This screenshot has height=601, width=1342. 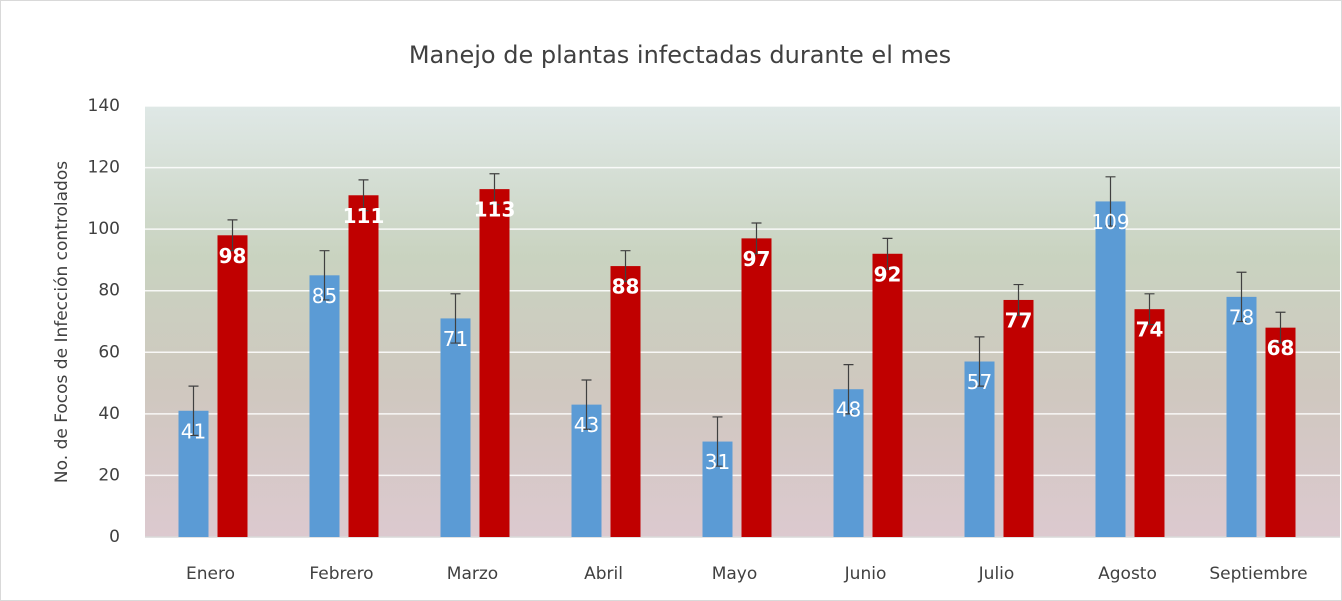 What do you see at coordinates (109, 475) in the screenshot?
I see `y-tick-label: 20` at bounding box center [109, 475].